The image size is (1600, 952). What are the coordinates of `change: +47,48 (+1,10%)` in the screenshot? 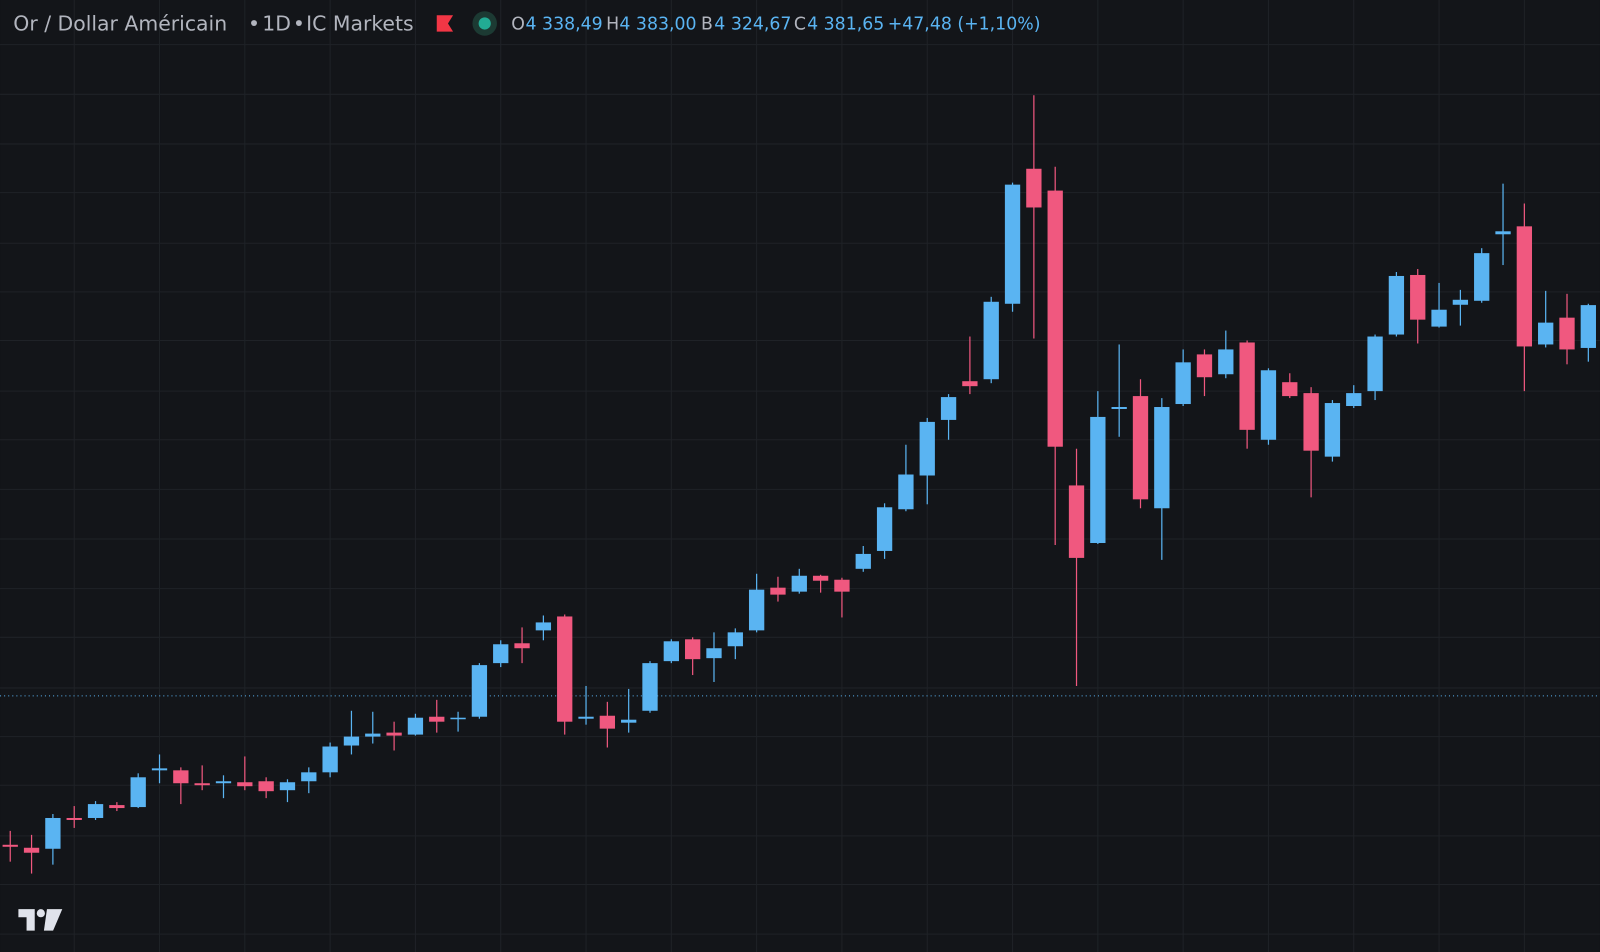 It's located at (964, 24).